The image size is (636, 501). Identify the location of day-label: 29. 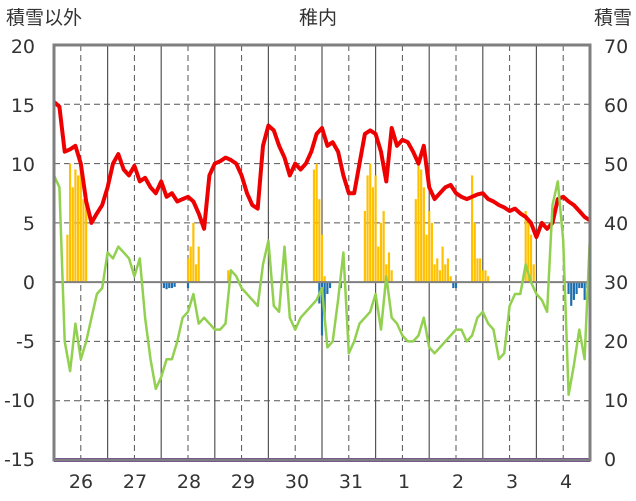
(243, 482).